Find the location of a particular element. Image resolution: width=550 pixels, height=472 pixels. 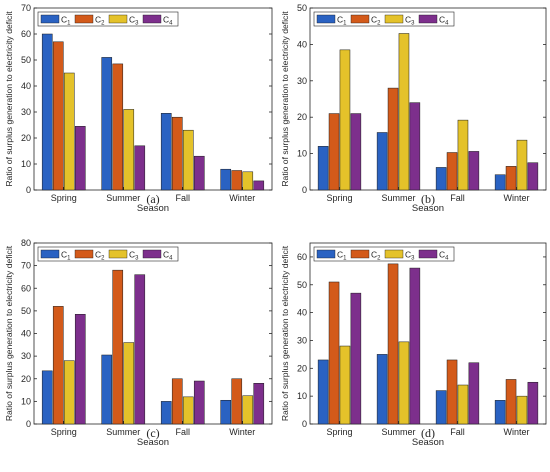

panel-caption: (d) is located at coordinates (428, 433).